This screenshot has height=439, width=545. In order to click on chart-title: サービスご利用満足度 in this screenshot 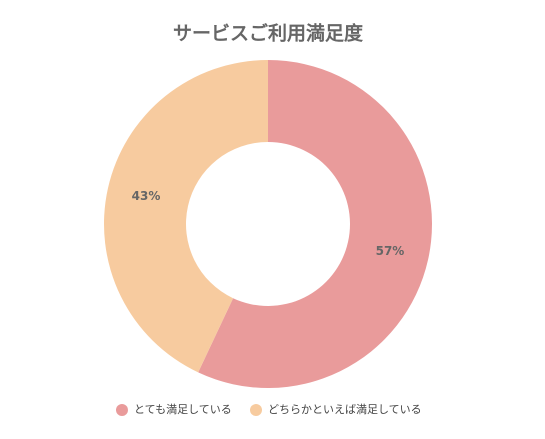, I will do `click(268, 33)`.